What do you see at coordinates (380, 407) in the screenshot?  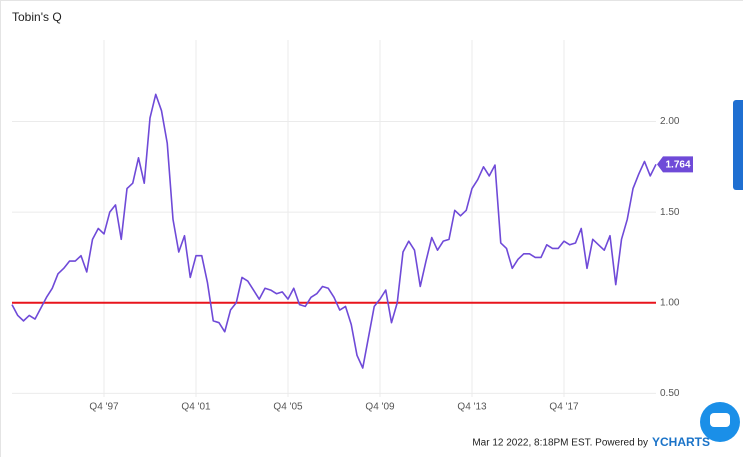 I see `x-tick-label: Q4 '09` at bounding box center [380, 407].